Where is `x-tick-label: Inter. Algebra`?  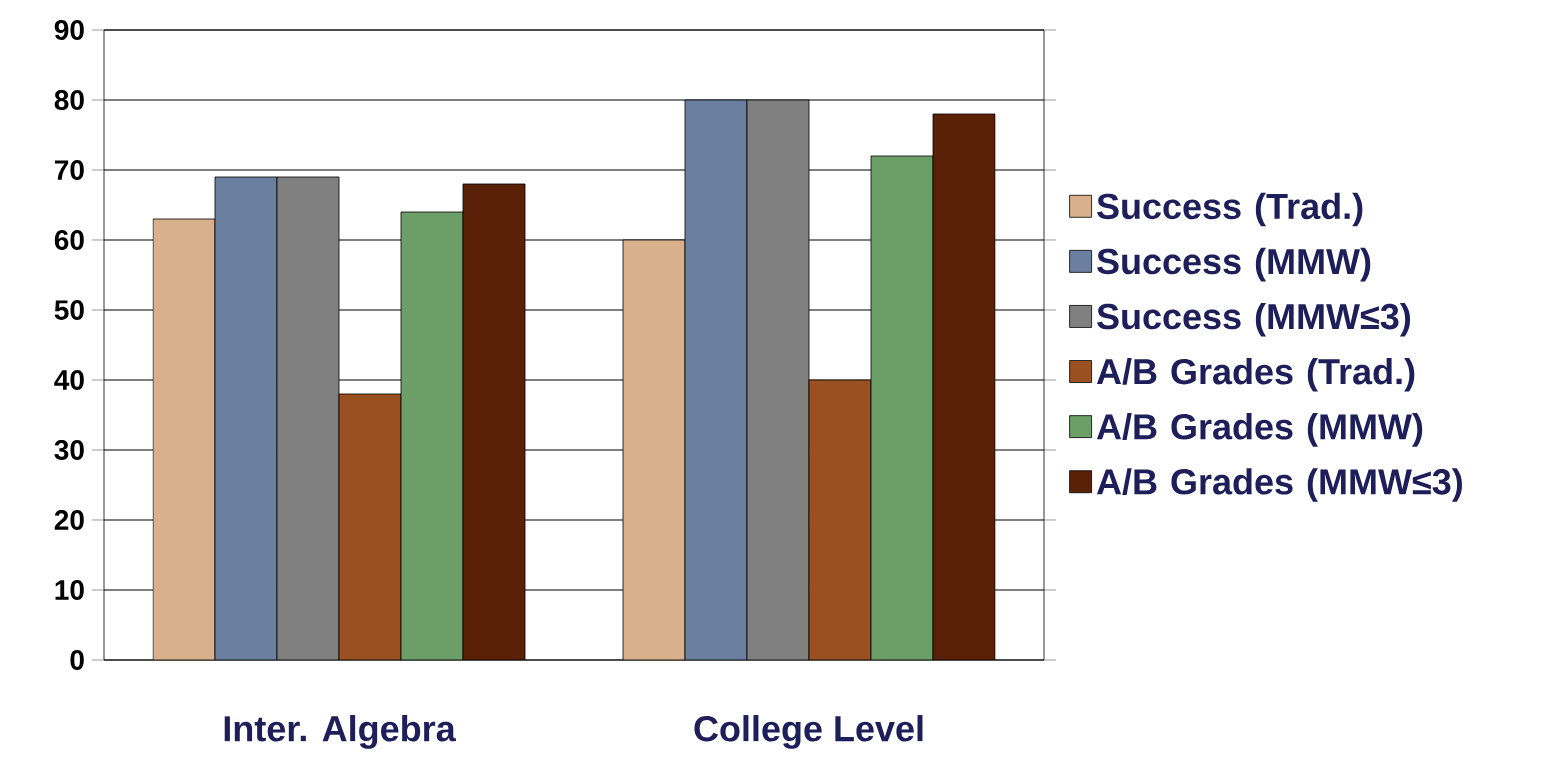 x-tick-label: Inter. Algebra is located at coordinates (340, 732).